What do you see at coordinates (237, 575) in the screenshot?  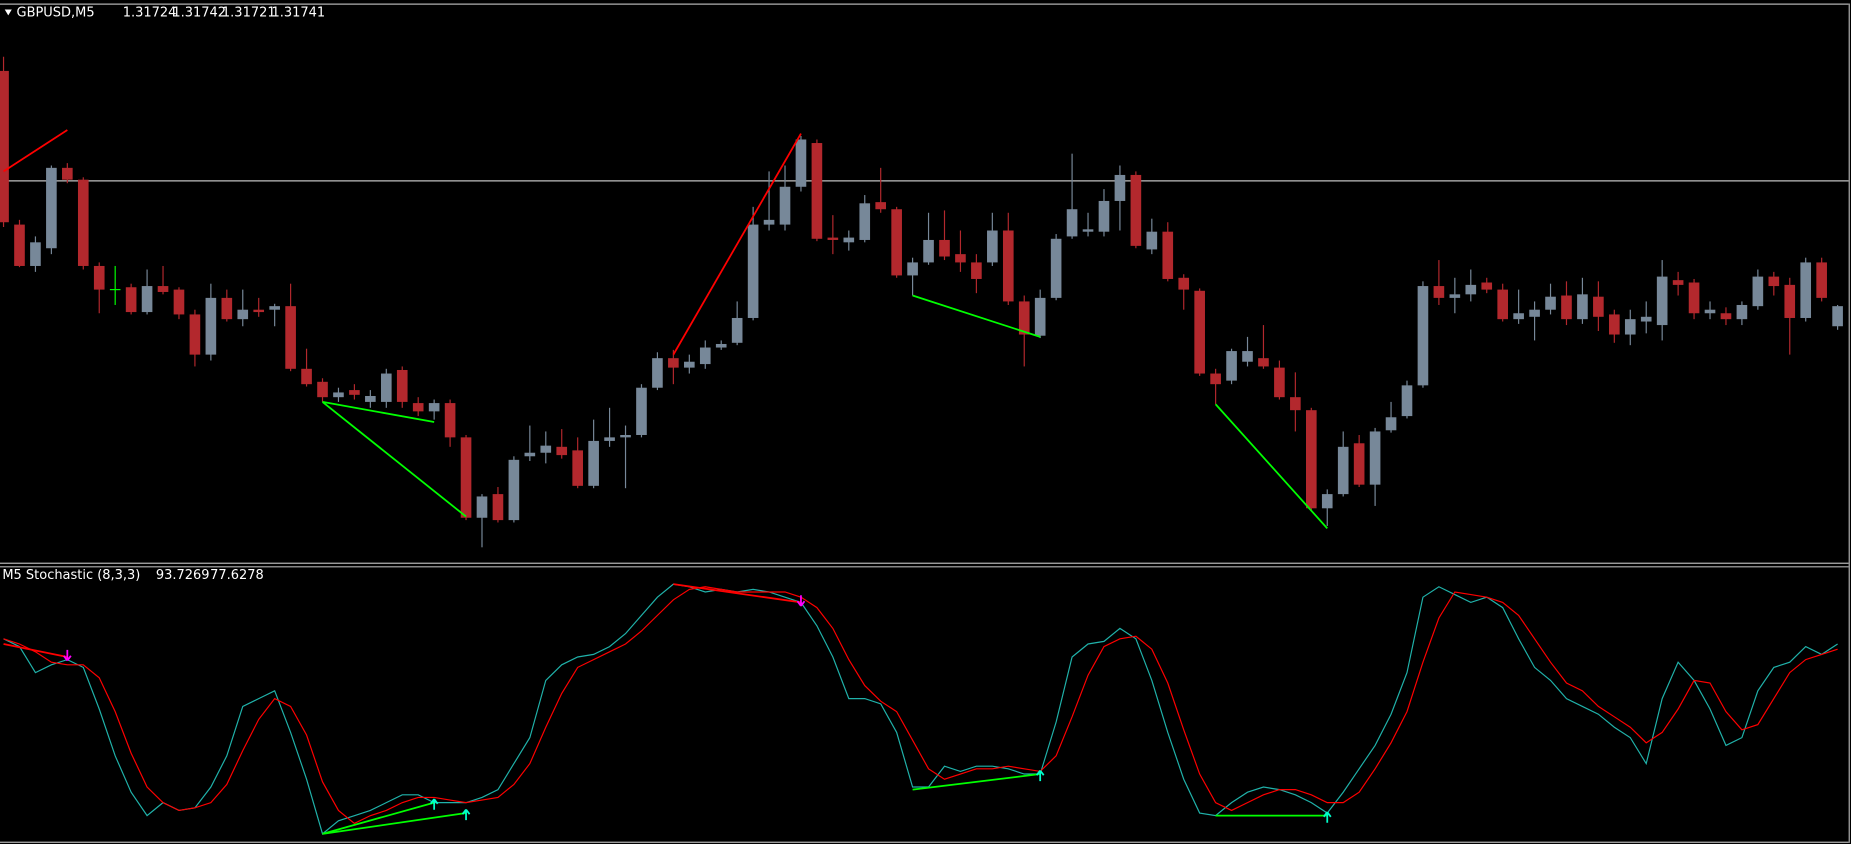 I see `indicator-signal: 77.6278` at bounding box center [237, 575].